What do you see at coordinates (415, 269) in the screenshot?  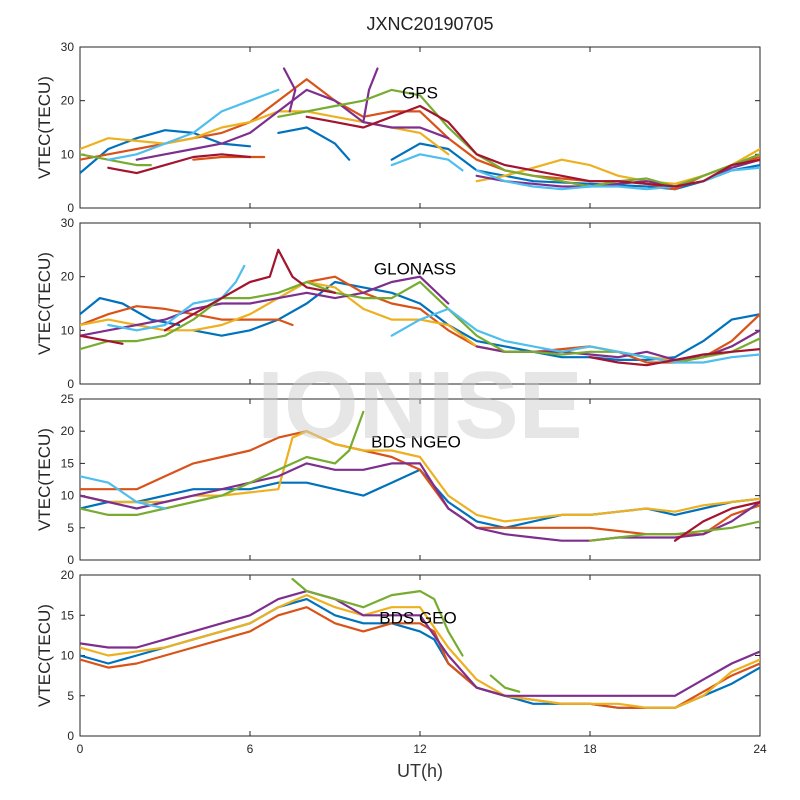 I see `panel-annotation: GLONASS` at bounding box center [415, 269].